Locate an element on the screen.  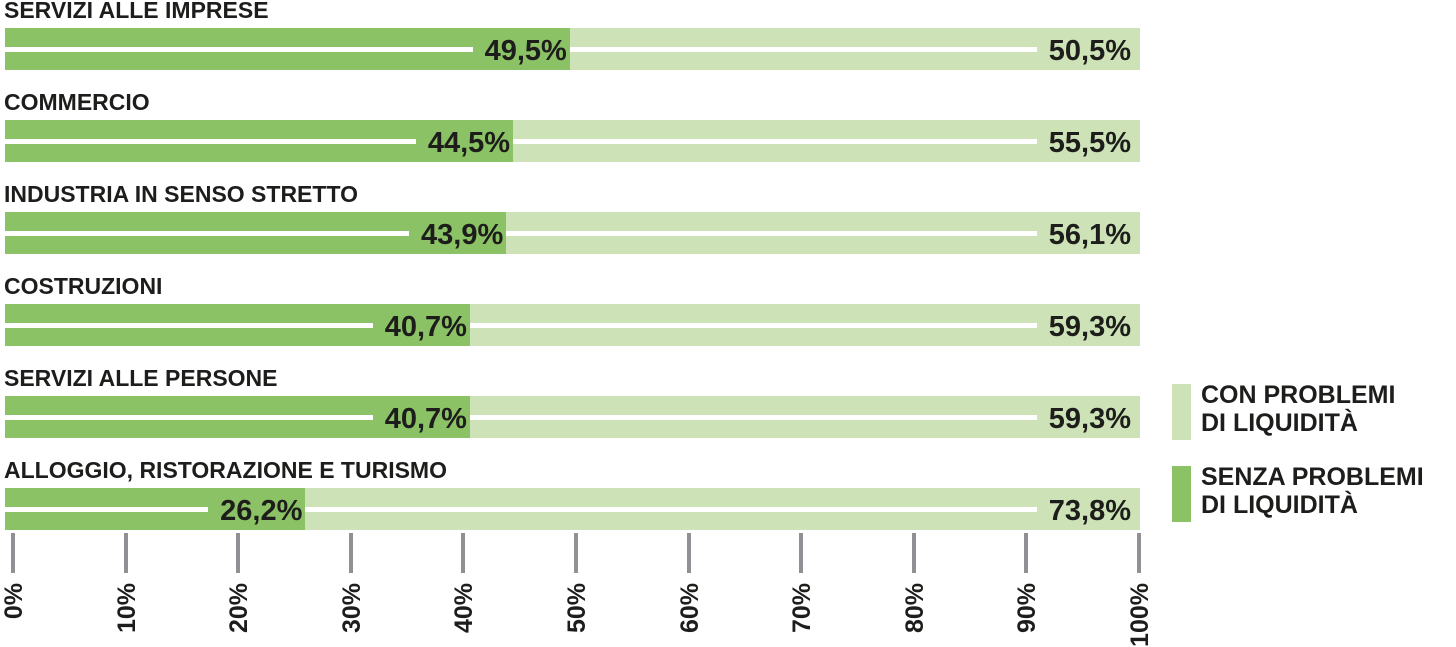
axis-tick-label: 40% is located at coordinates (464, 608).